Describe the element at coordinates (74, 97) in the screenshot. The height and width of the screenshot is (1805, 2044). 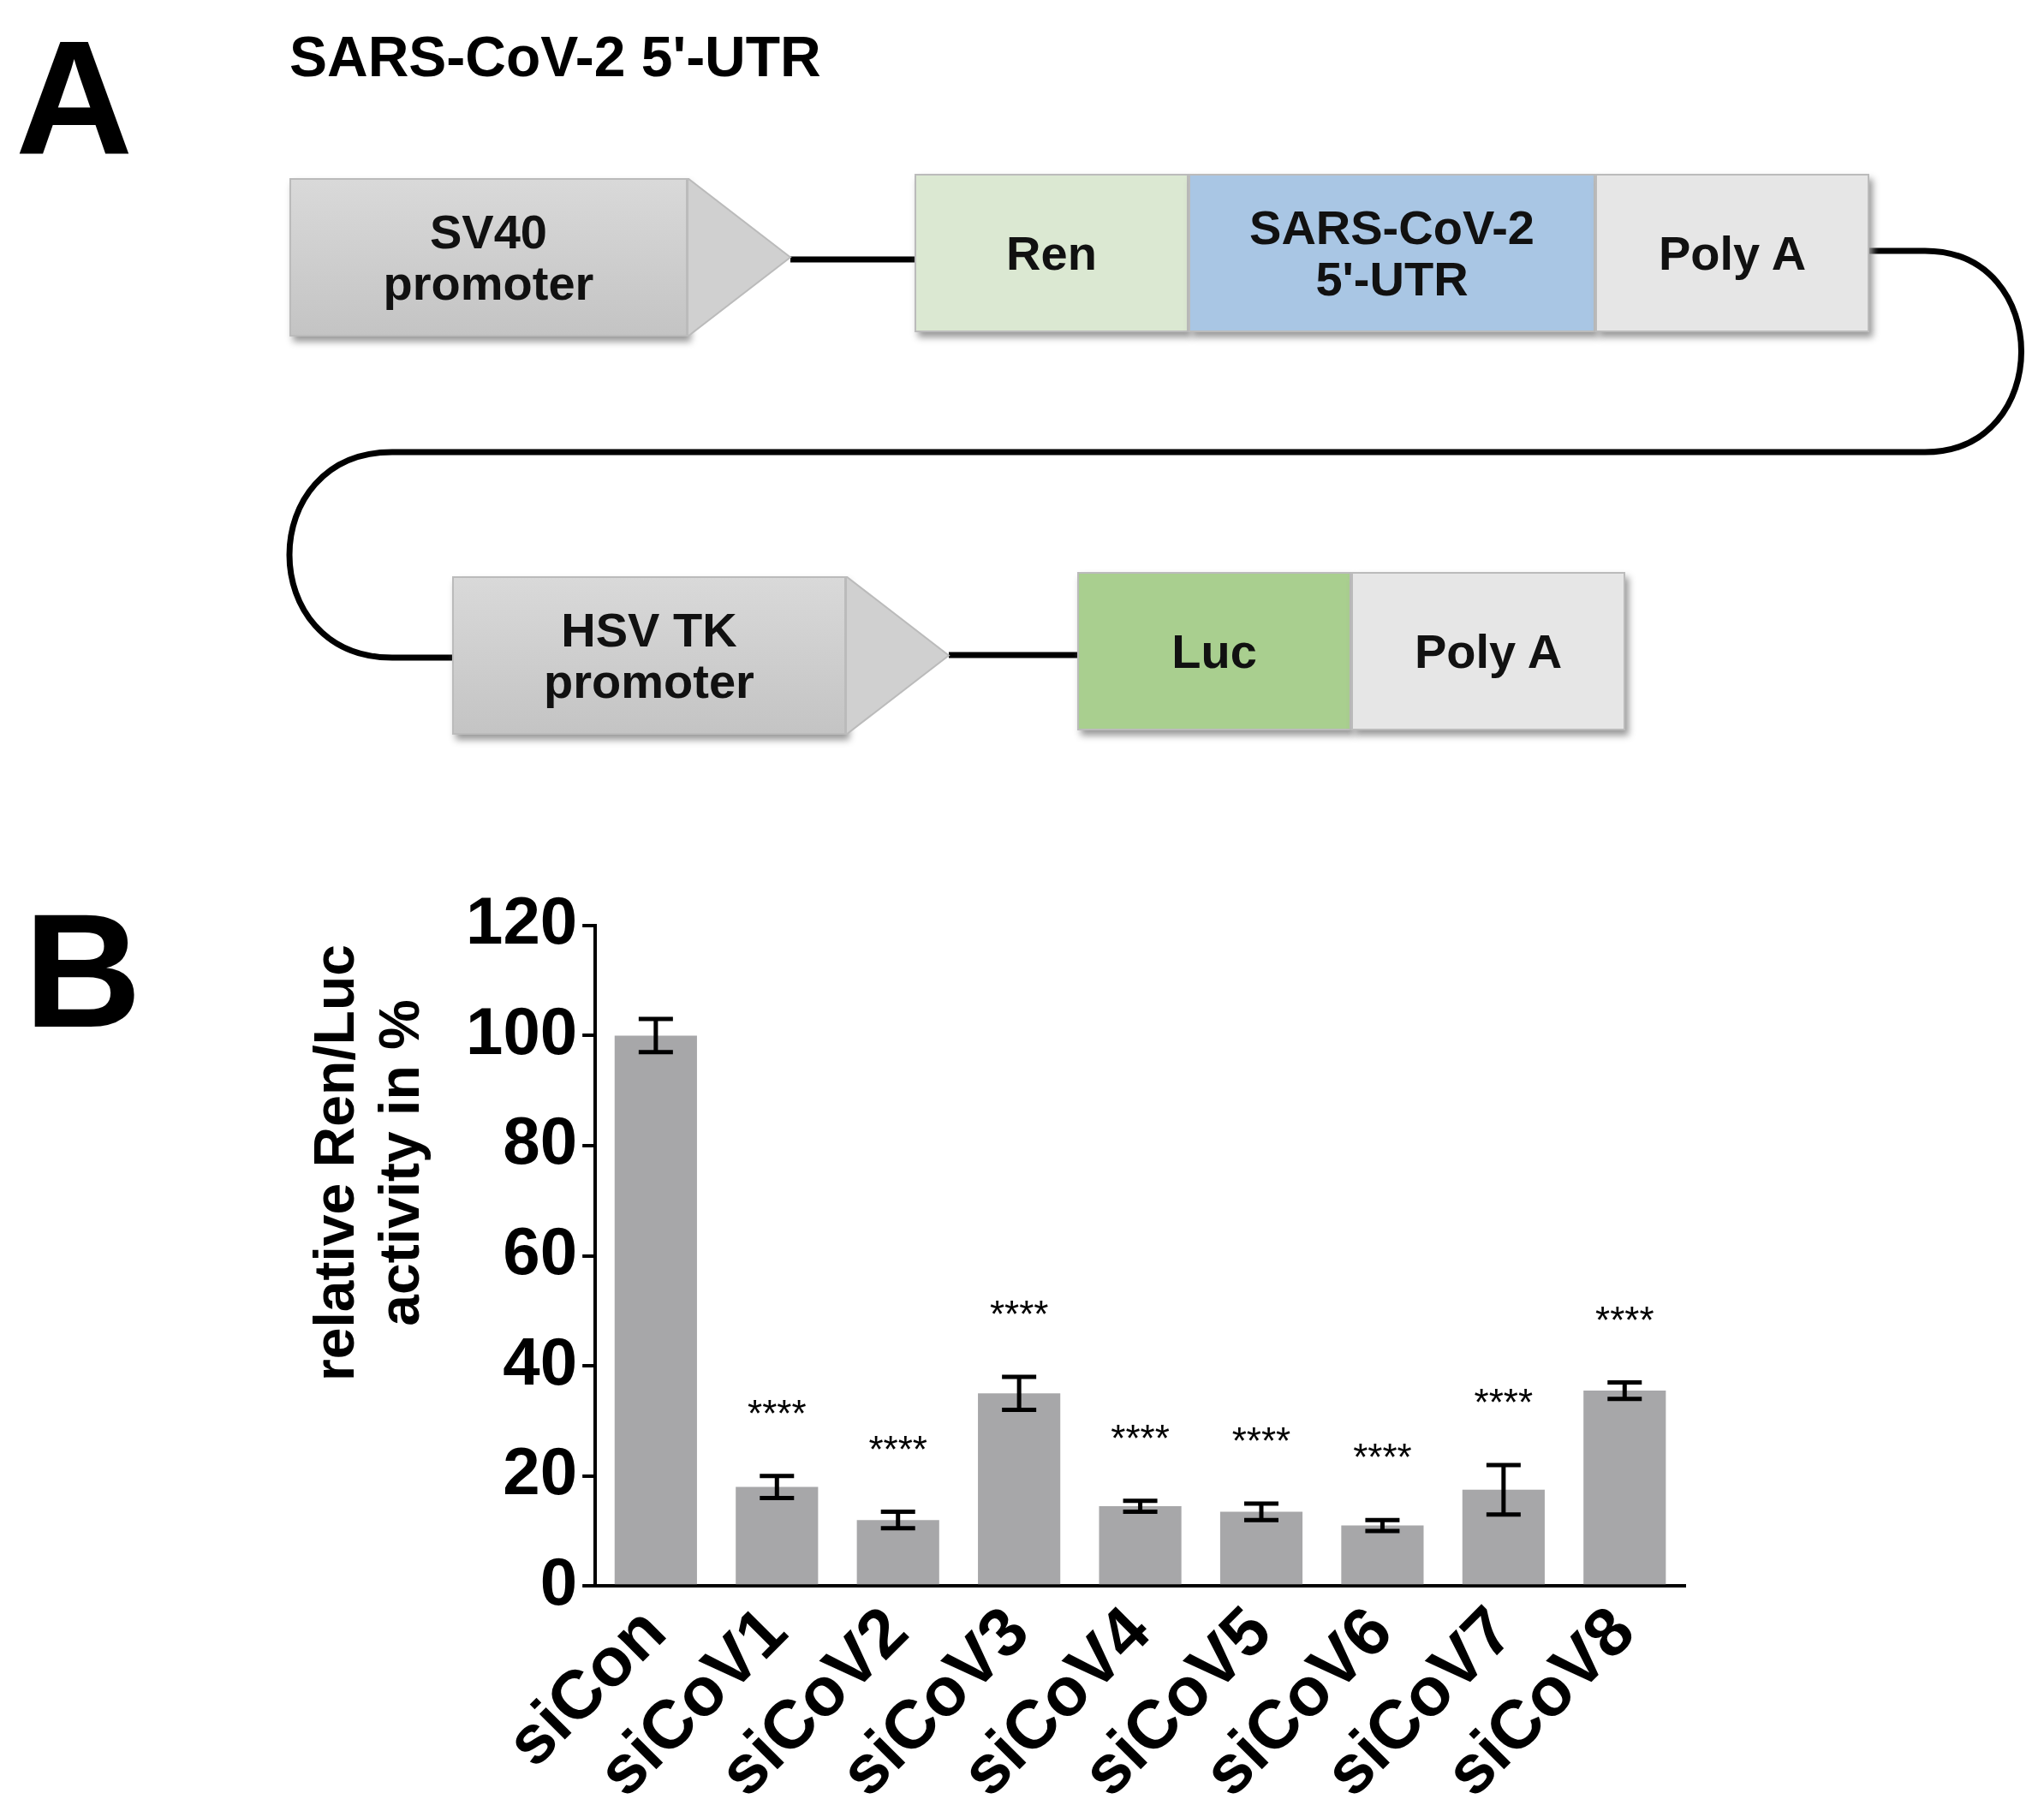
I see `text: A` at that location.